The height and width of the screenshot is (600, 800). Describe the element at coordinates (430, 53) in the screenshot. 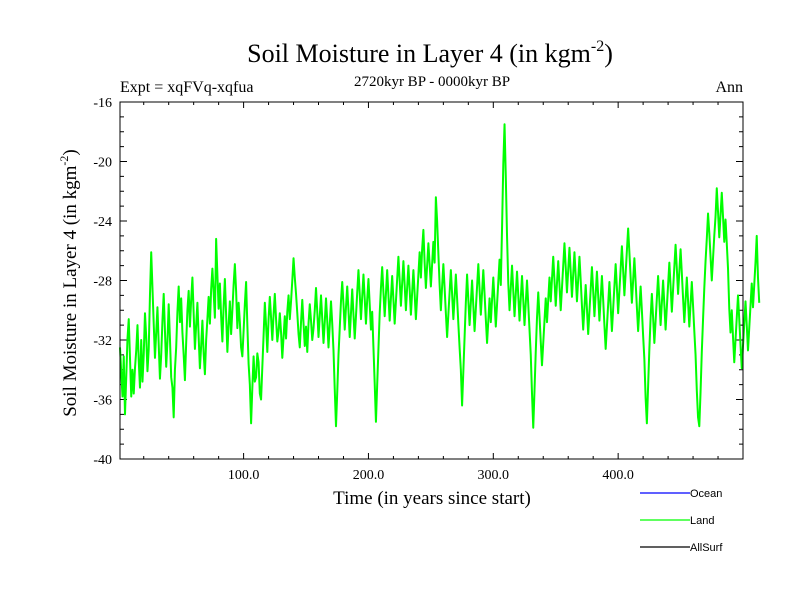

I see `chart-title: Soil Moisture in Layer 4 (in kgm-2)` at that location.